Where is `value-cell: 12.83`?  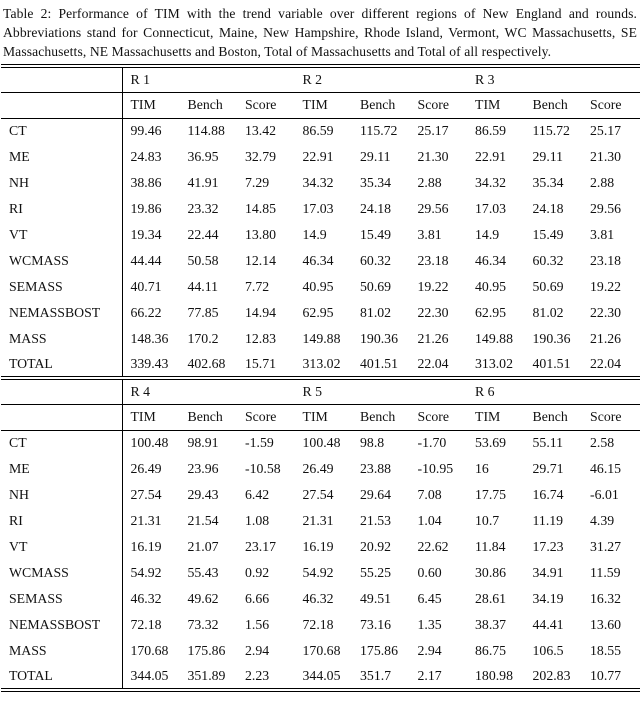
value-cell: 12.83 is located at coordinates (261, 338).